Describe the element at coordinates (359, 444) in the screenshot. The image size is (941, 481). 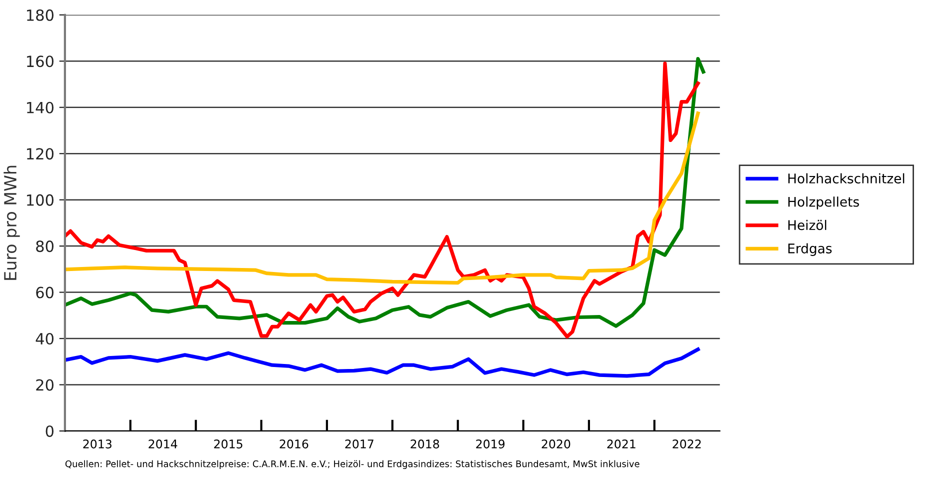
I see `x-tick-label: 2017` at that location.